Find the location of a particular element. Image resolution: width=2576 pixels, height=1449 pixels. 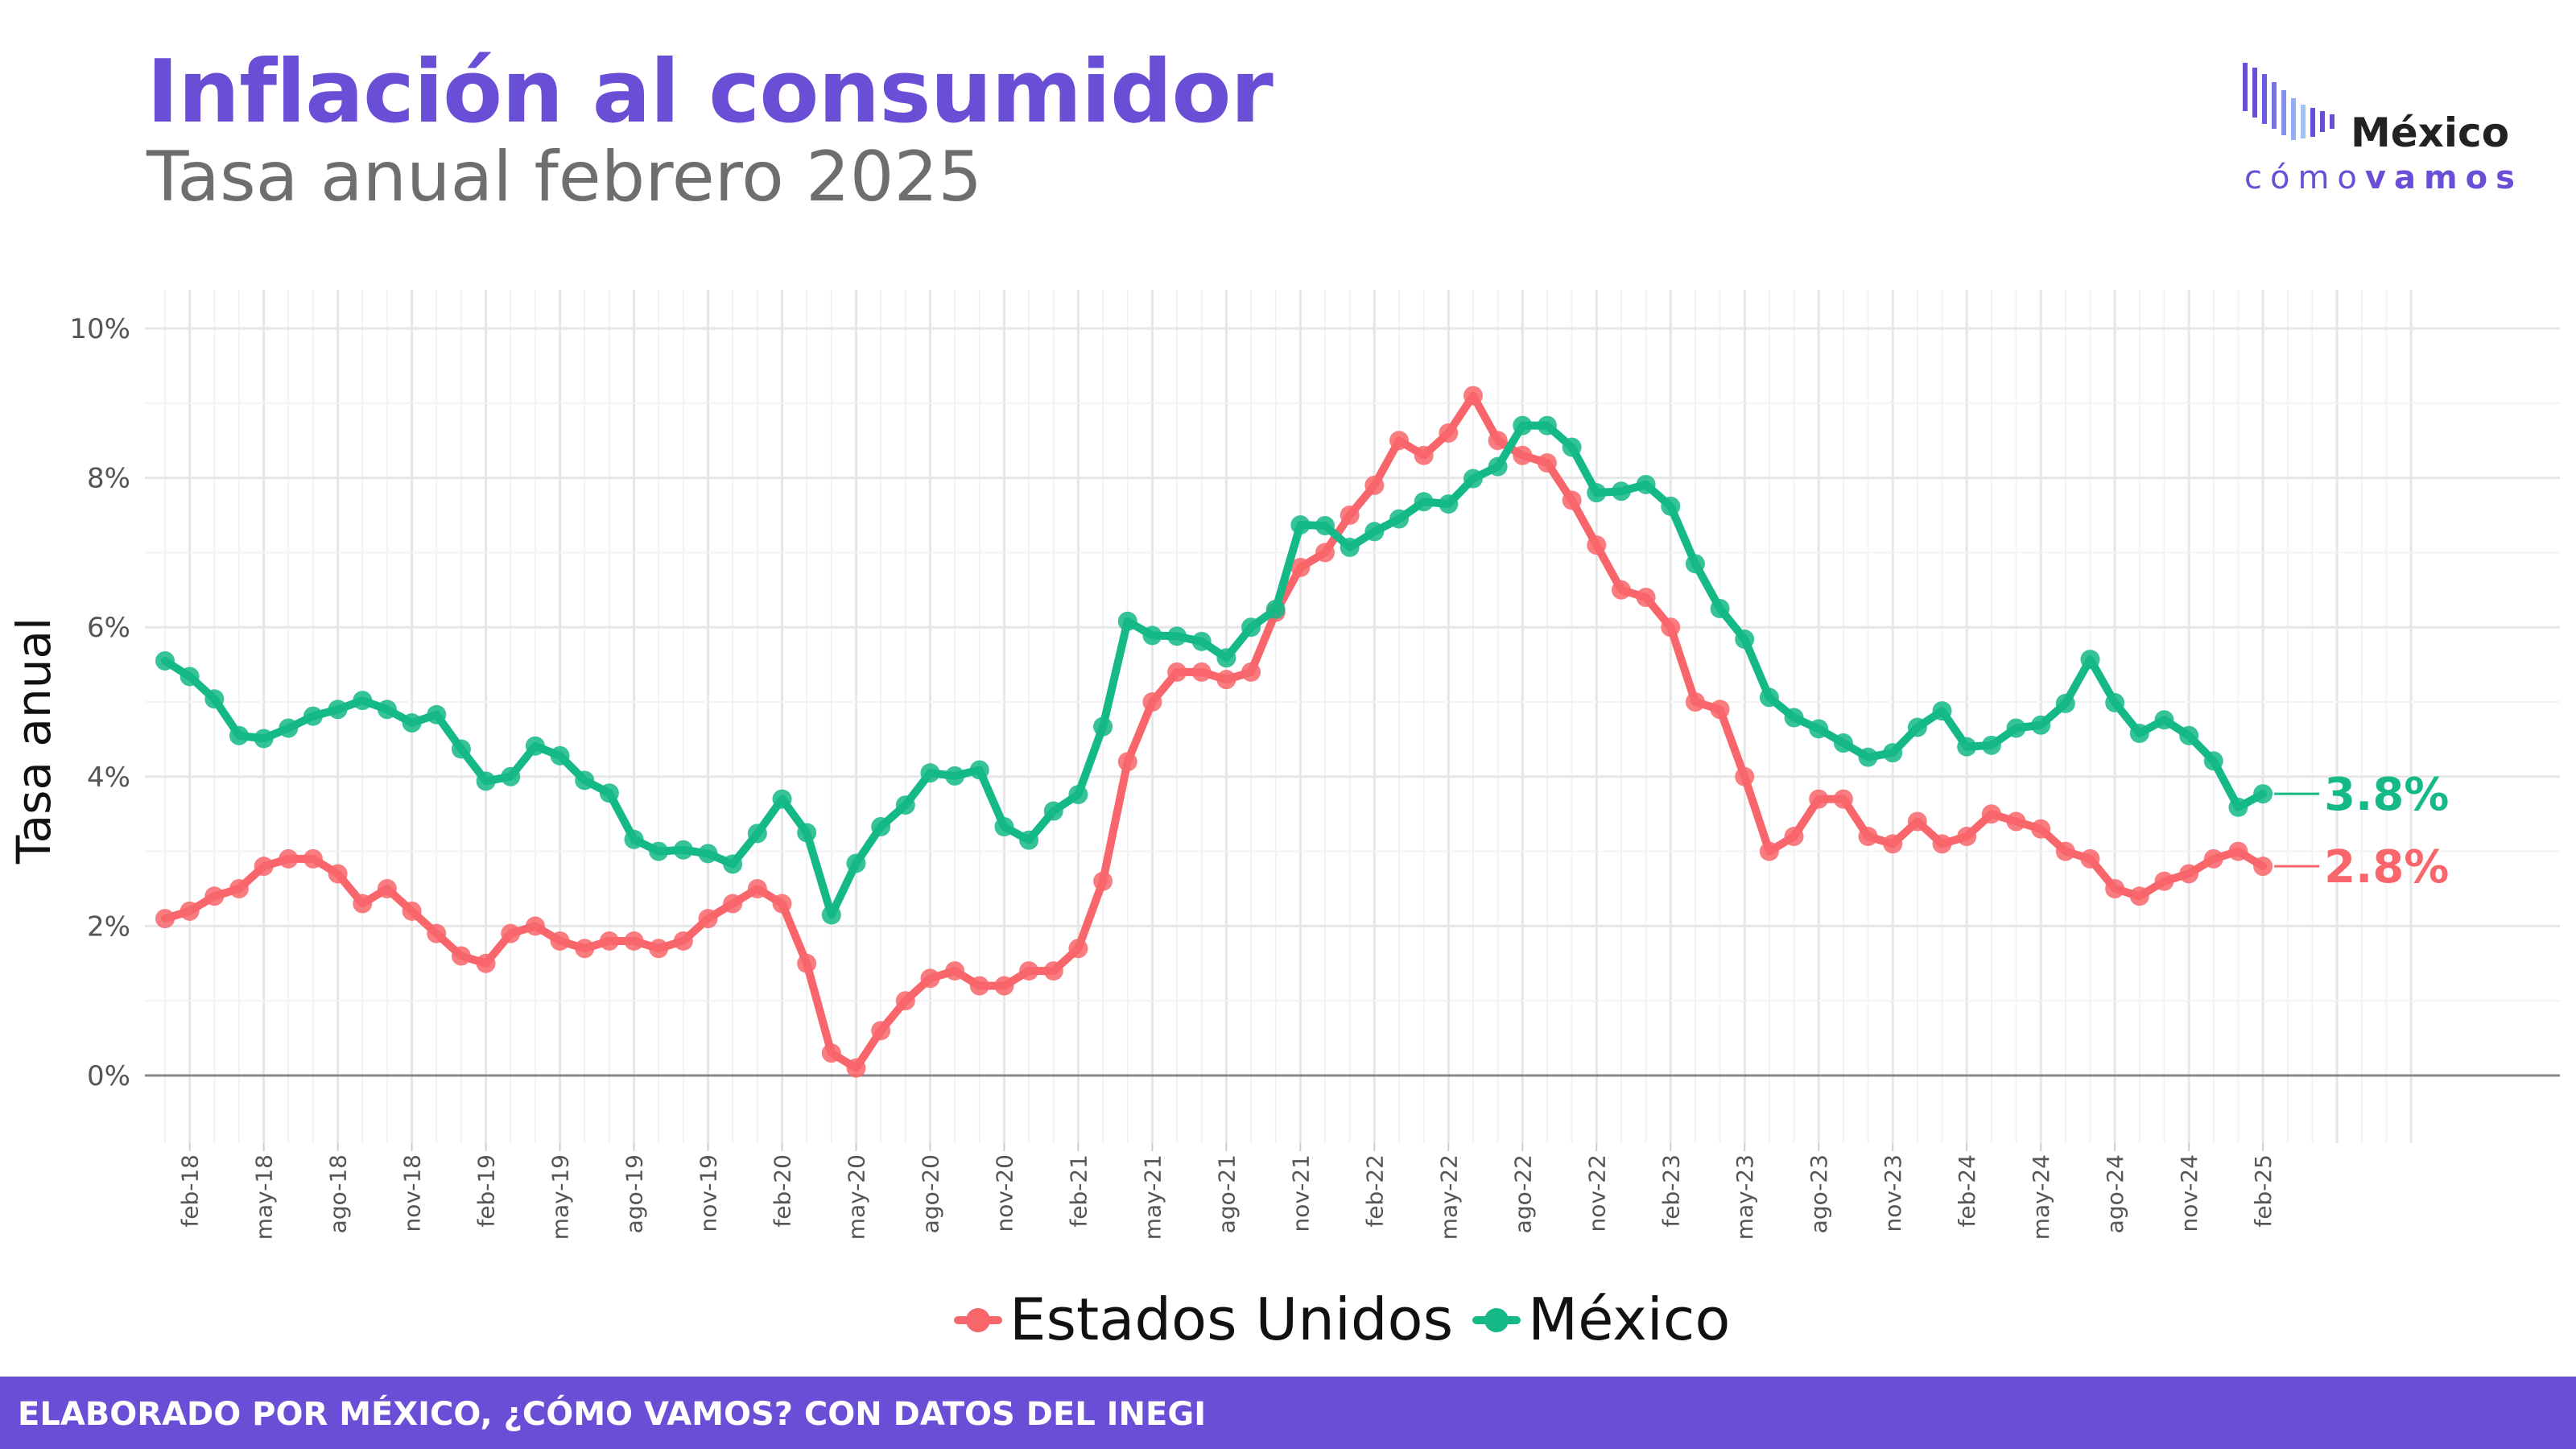

x-tick-label: ago-22 is located at coordinates (1522, 1193).